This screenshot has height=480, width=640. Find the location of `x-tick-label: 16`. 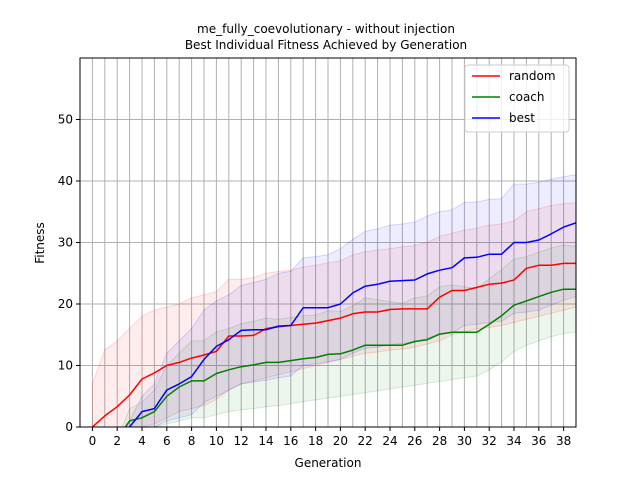

x-tick-label: 16 is located at coordinates (290, 441).